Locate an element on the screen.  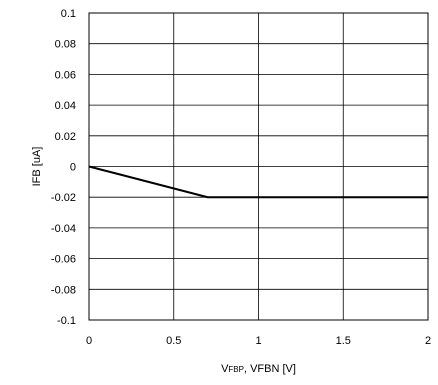
series-layer is located at coordinates (258, 182).